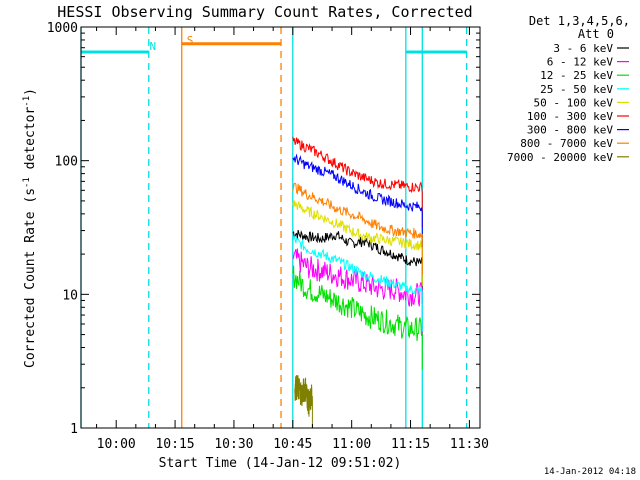 This screenshot has width=640, height=480. I want to click on marker-n: N, so click(152, 46).